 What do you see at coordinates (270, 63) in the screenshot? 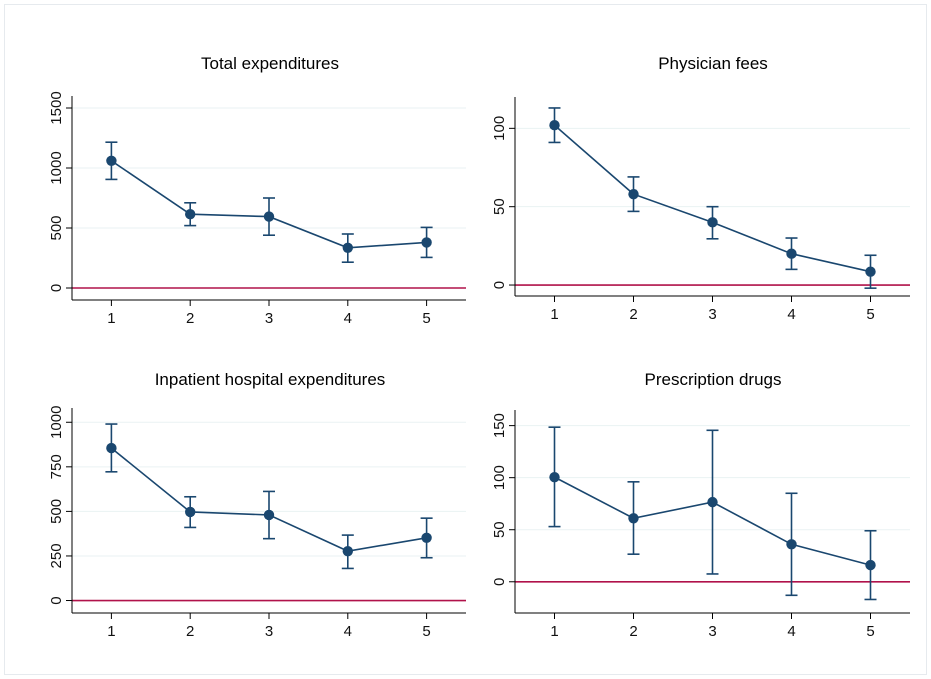
I see `panel-title: Total expenditures` at bounding box center [270, 63].